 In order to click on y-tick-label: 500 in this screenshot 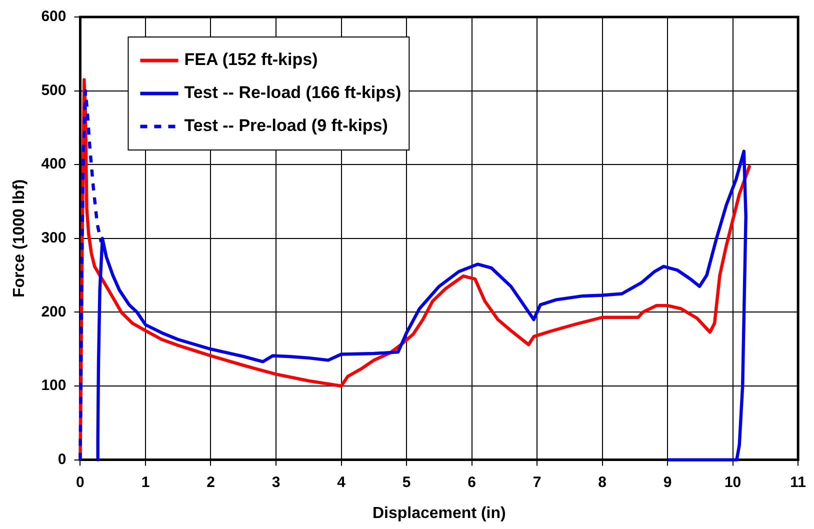, I will do `click(53, 90)`.